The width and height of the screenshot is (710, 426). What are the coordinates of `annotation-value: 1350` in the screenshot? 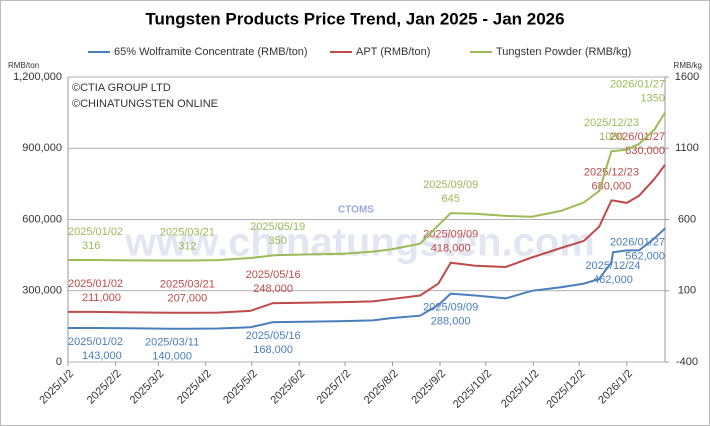 It's located at (653, 99).